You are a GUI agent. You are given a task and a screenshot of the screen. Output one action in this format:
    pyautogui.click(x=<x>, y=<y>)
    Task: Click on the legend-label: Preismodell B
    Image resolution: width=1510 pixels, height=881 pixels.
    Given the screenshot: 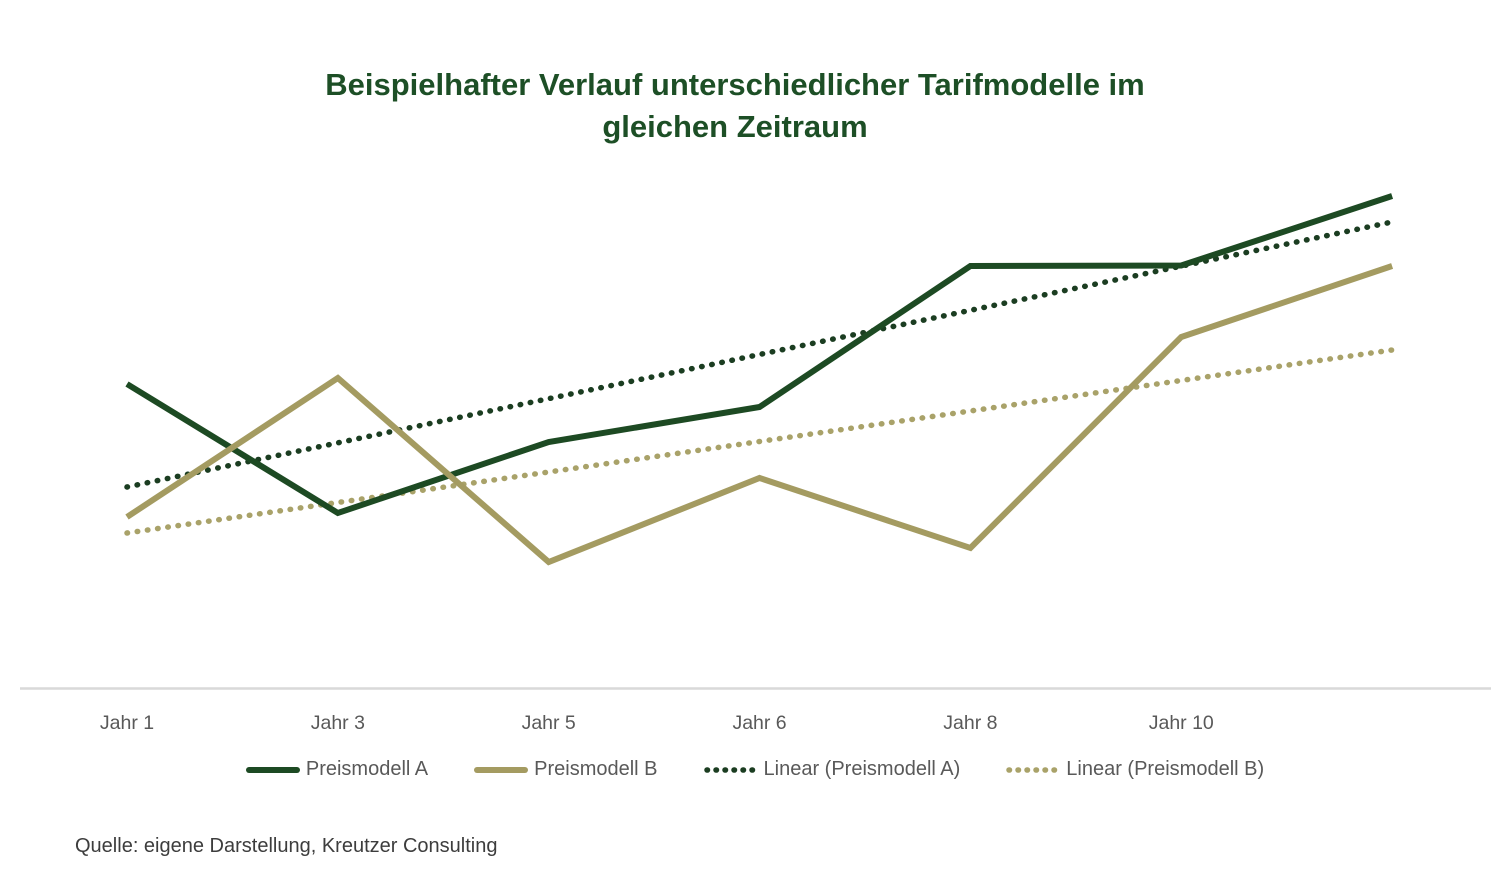 What is the action you would take?
    pyautogui.click(x=596, y=769)
    